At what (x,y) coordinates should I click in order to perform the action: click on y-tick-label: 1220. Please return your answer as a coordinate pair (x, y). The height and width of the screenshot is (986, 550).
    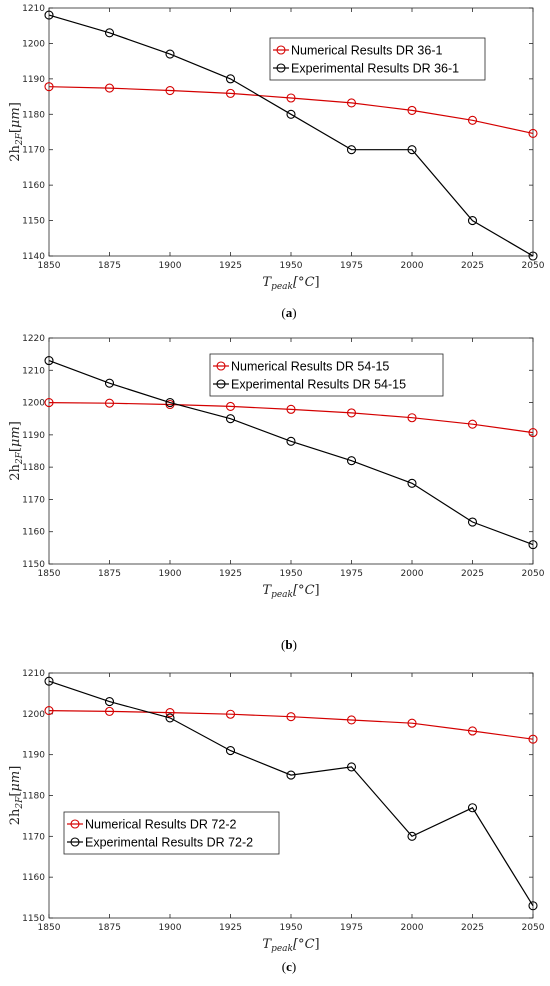
    Looking at the image, I should click on (33, 339).